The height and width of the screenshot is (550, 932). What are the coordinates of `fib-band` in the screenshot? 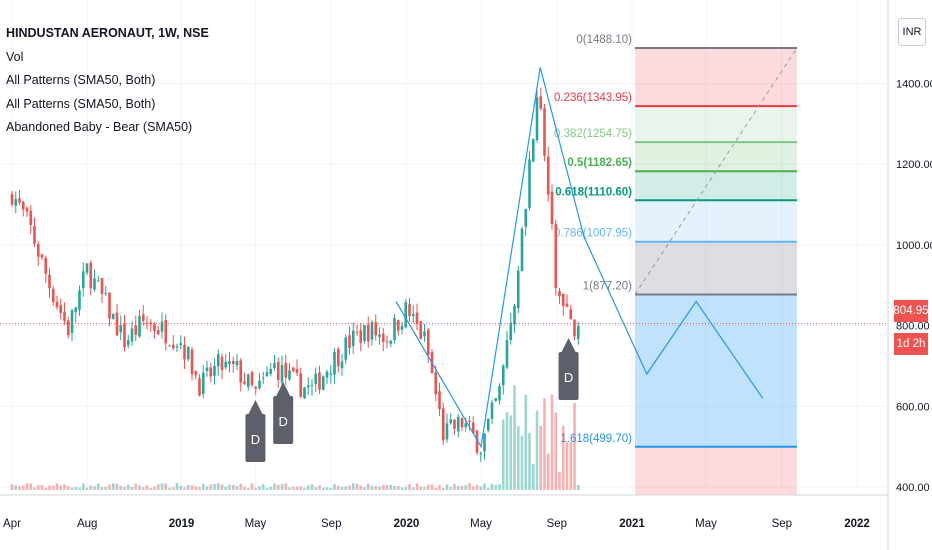 It's located at (716, 77).